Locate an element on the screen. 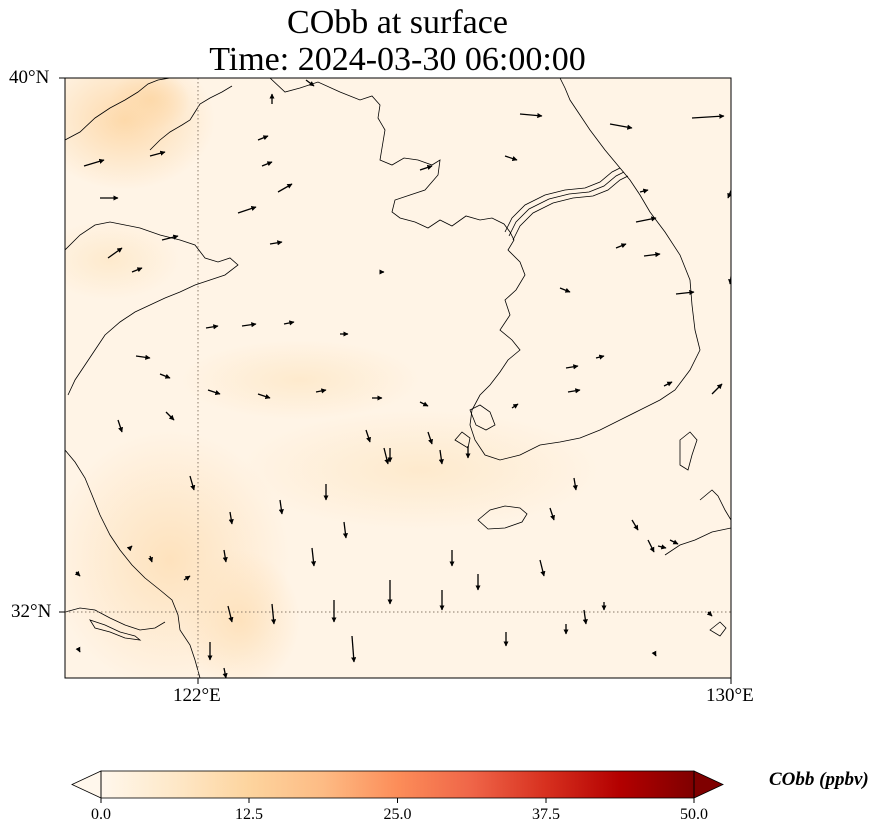  coastline-liaoning is located at coordinates (118, 109).